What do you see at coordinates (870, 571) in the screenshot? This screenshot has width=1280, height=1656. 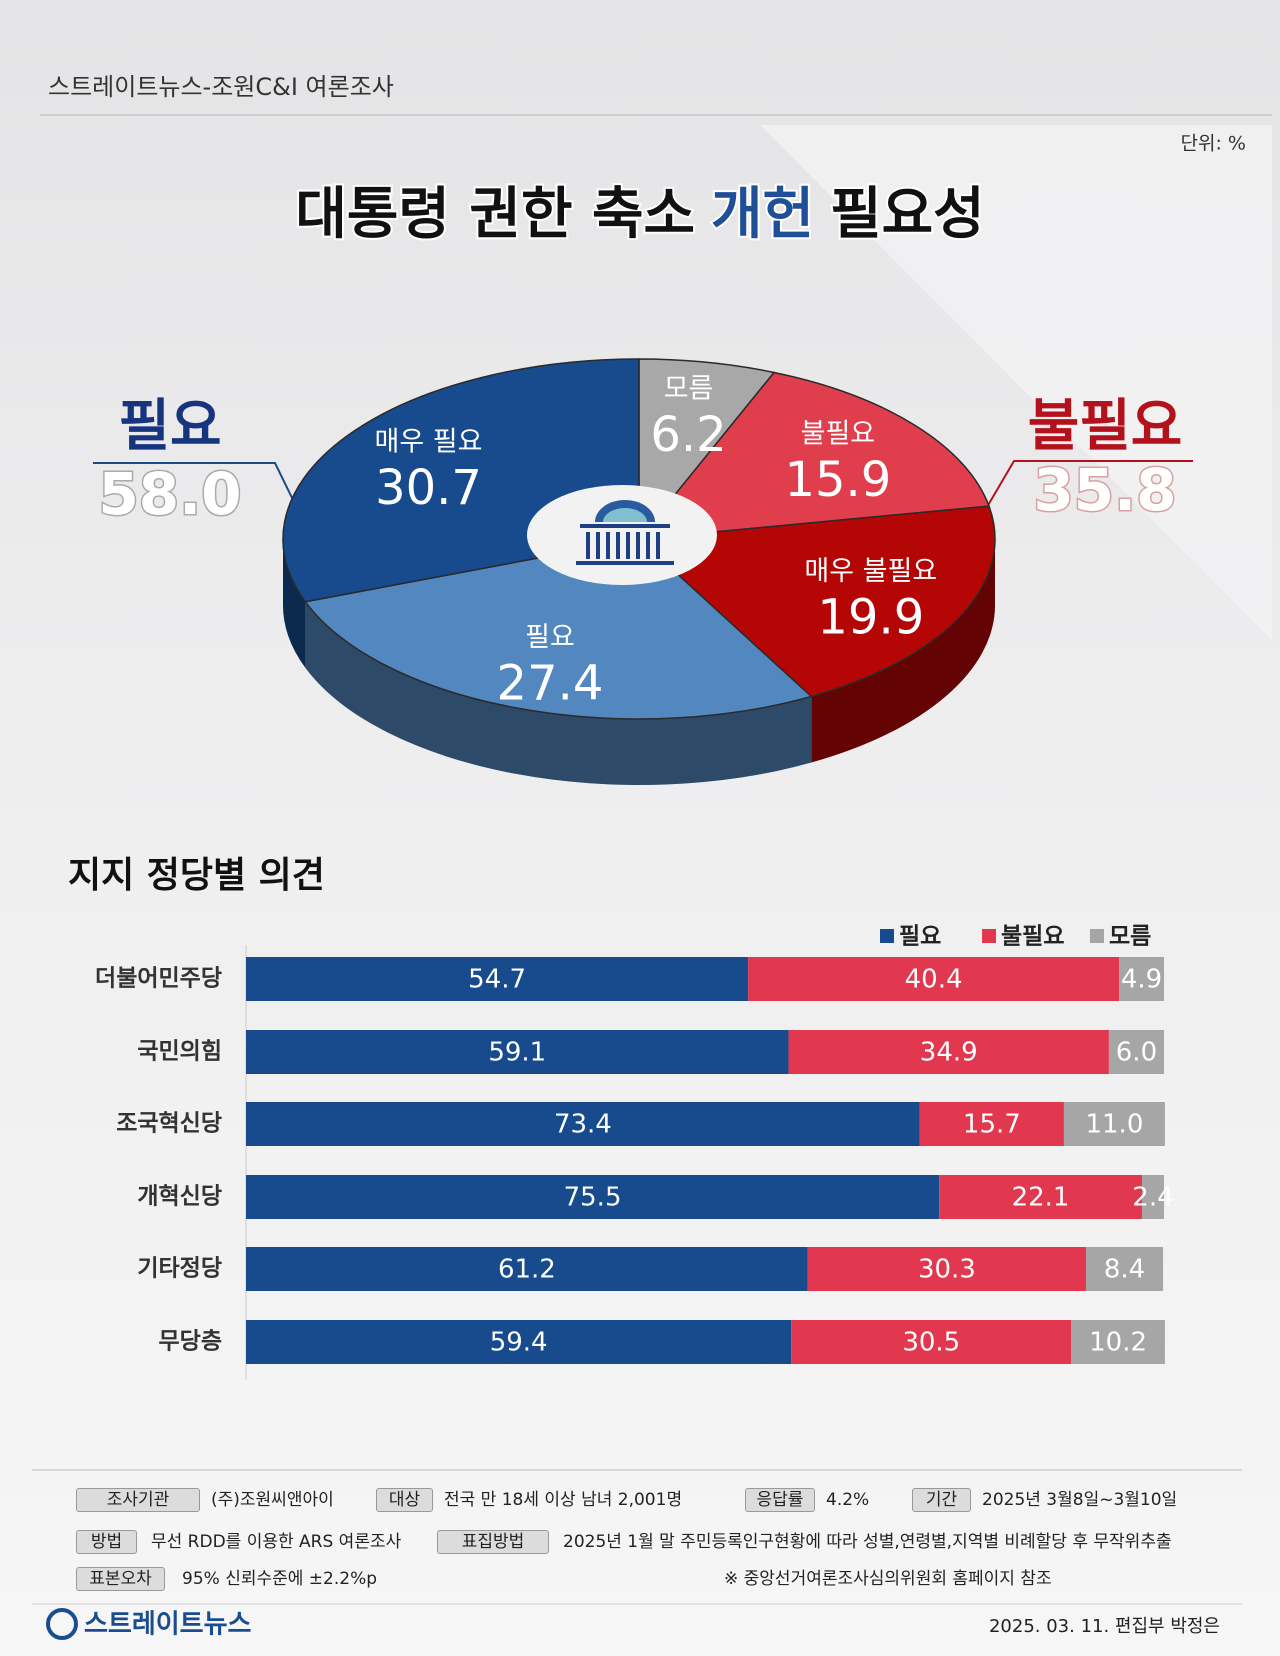 I see `slice-name: 매우 불필요` at bounding box center [870, 571].